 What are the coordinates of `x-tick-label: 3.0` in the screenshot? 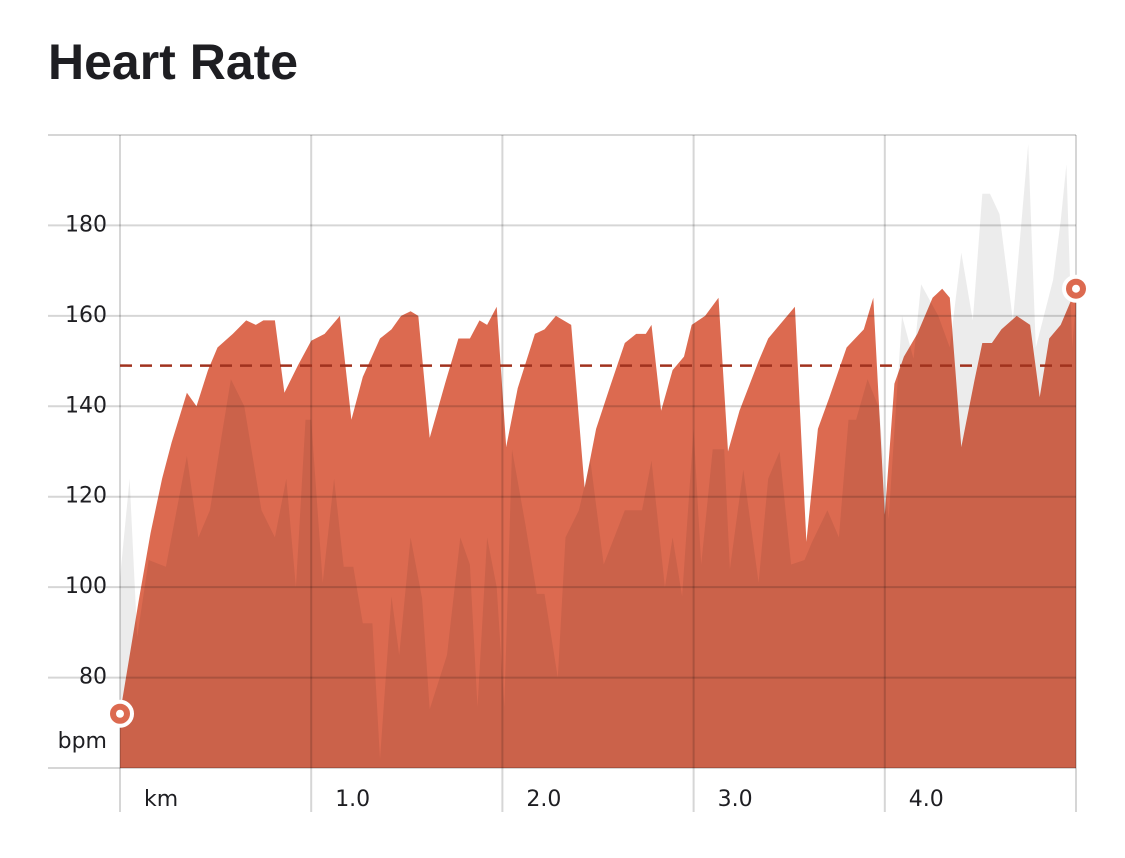 It's located at (735, 799).